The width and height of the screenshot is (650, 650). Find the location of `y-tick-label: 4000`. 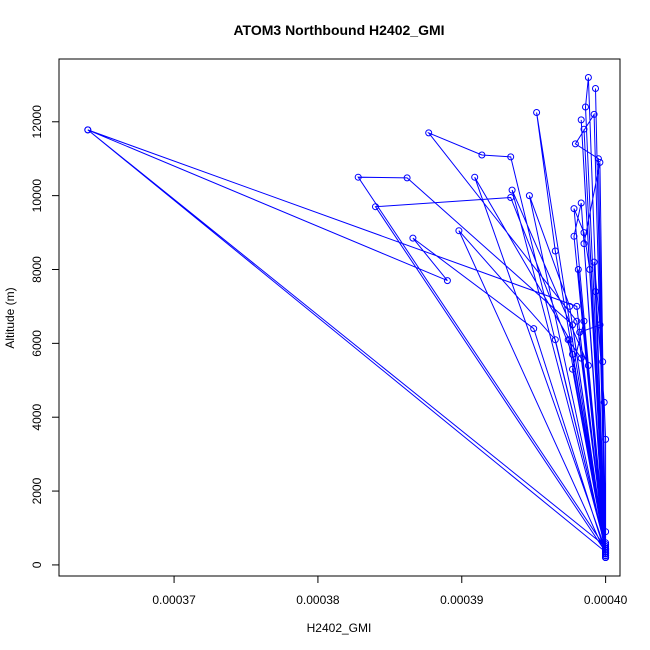

y-tick-label: 4000 is located at coordinates (37, 417).